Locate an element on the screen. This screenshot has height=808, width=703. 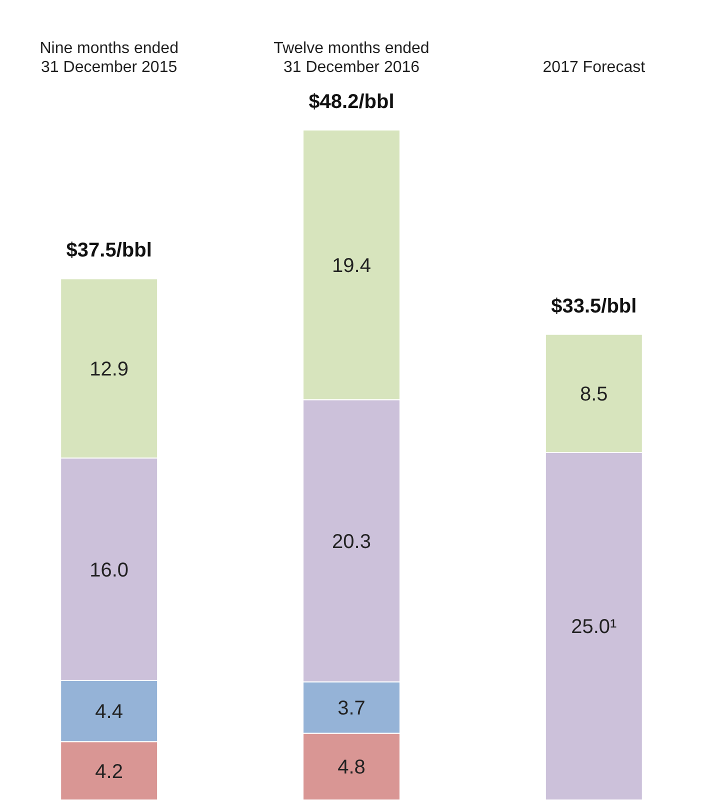
data-label: 25.0¹ is located at coordinates (594, 627).